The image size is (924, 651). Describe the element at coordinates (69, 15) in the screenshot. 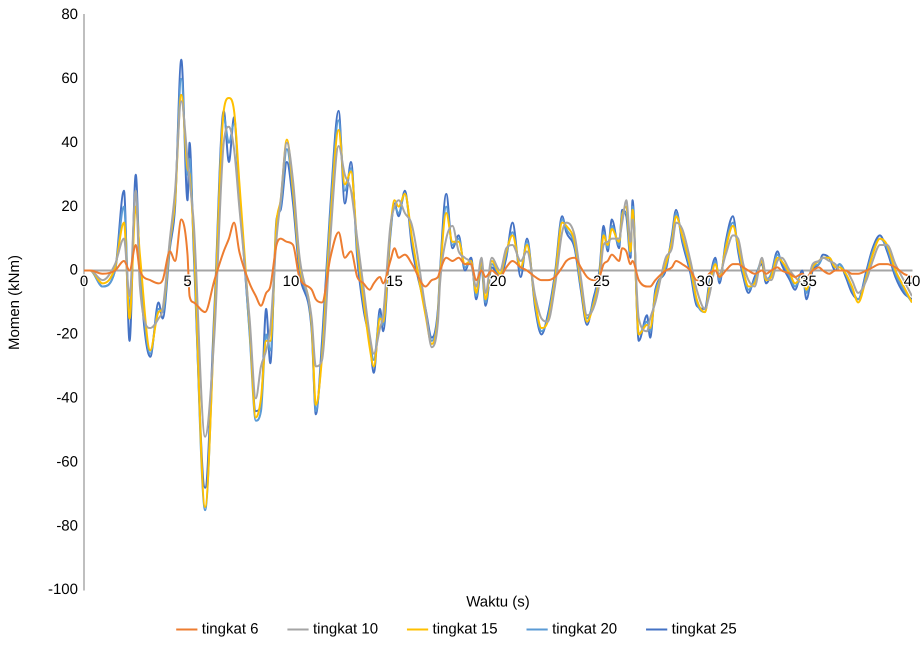

I see `y-tick-label: 80` at that location.